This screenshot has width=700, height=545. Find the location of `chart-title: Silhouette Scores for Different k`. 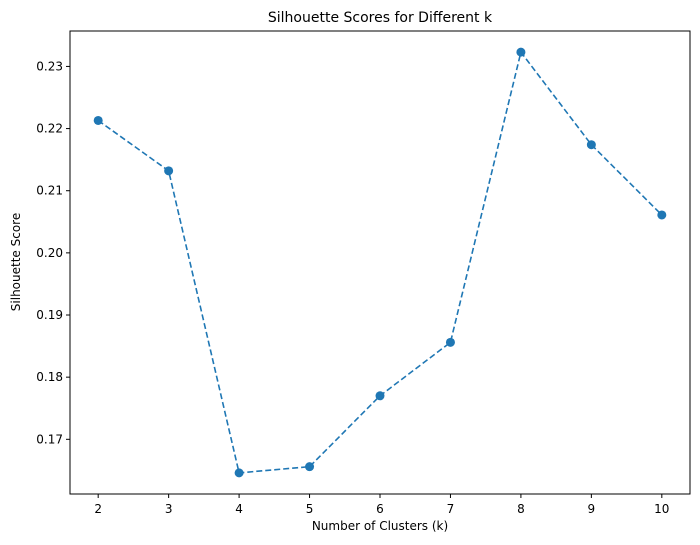

chart-title: Silhouette Scores for Different k is located at coordinates (380, 18).